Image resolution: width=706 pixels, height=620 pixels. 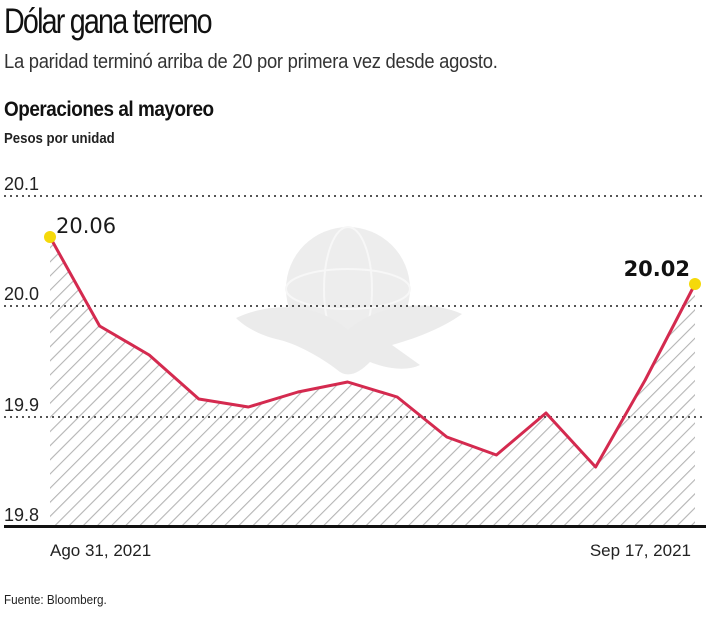 I want to click on y-tick-20-0: 20.0, so click(x=21, y=294).